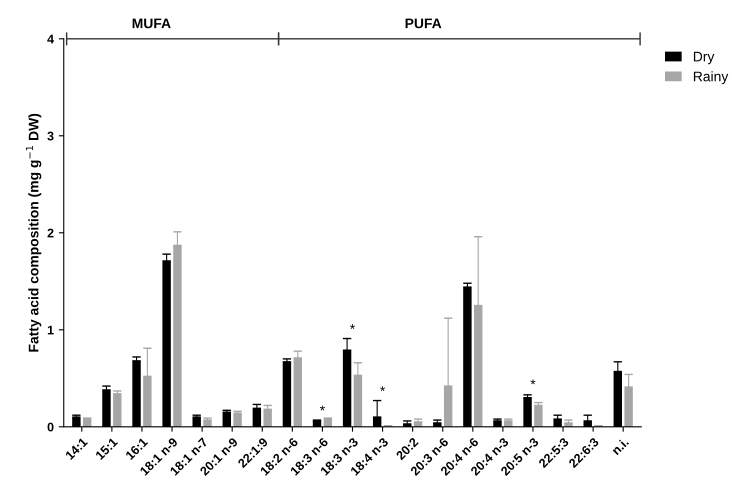 Image resolution: width=750 pixels, height=485 pixels. Describe the element at coordinates (711, 77) in the screenshot. I see `legend-label: Rainy` at that location.